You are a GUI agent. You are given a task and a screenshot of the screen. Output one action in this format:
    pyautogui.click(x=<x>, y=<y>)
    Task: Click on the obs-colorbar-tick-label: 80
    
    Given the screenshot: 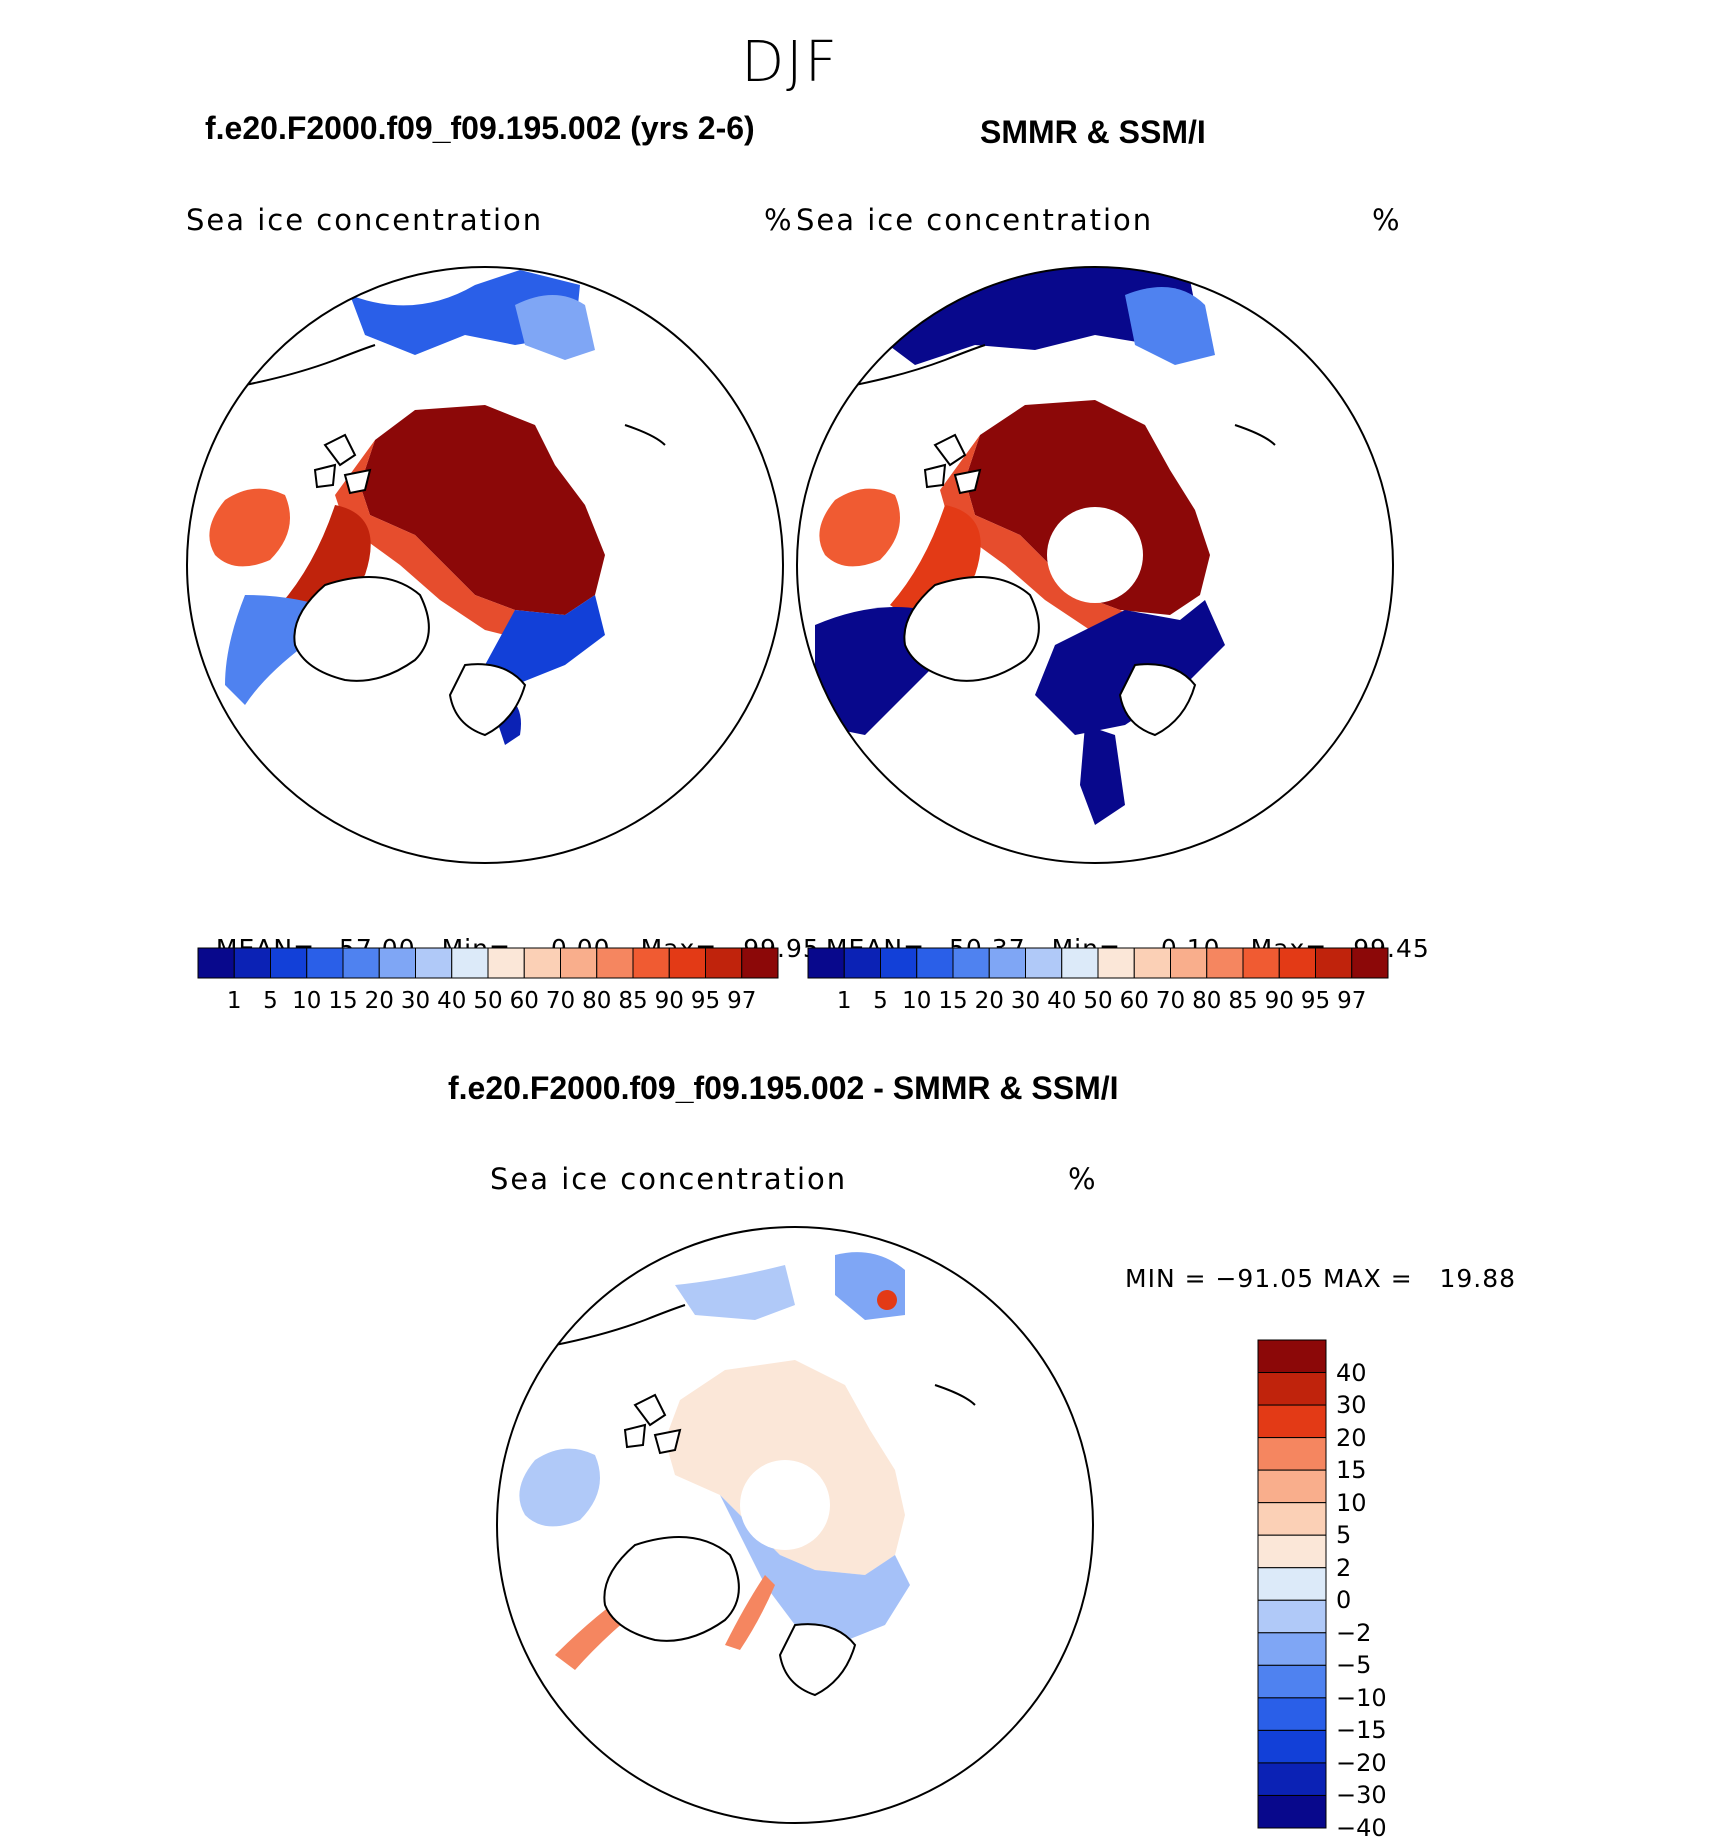 What is the action you would take?
    pyautogui.click(x=1207, y=1001)
    